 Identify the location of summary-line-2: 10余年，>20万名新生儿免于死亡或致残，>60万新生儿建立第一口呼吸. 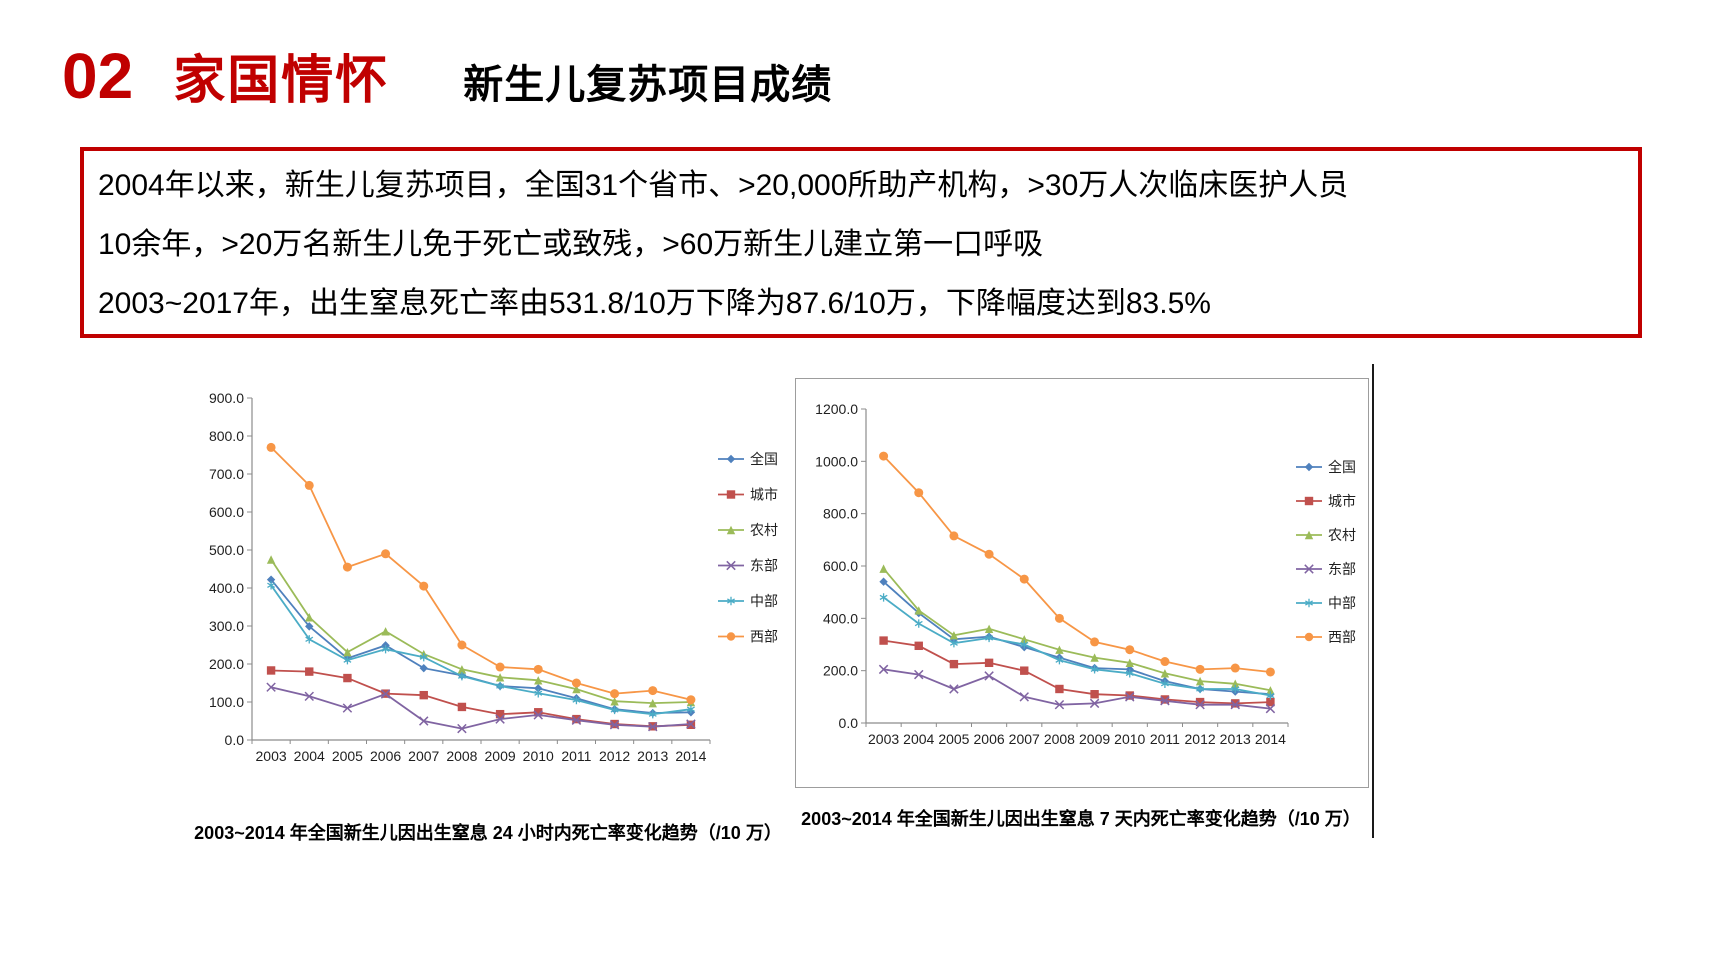
(571, 244).